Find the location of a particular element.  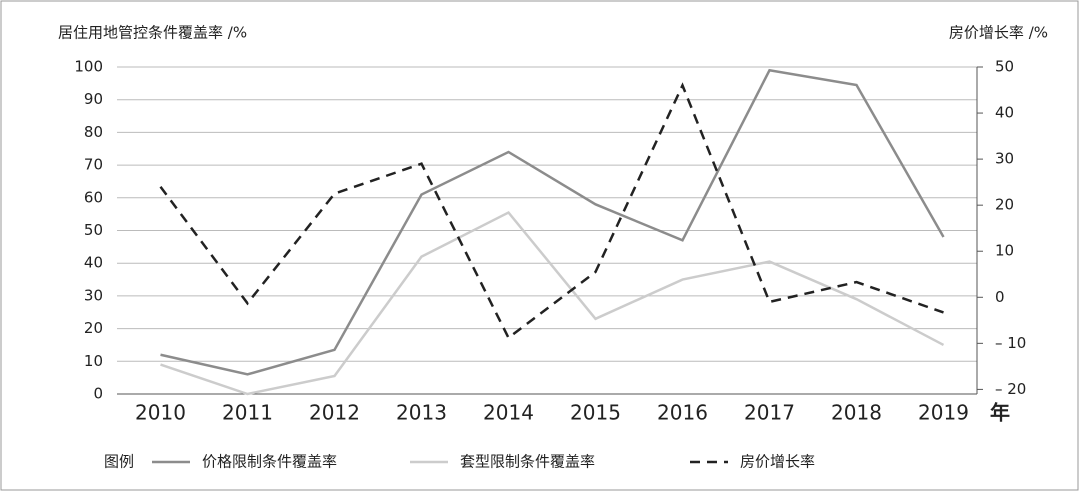

y-tick-label: 100 is located at coordinates (88, 67).